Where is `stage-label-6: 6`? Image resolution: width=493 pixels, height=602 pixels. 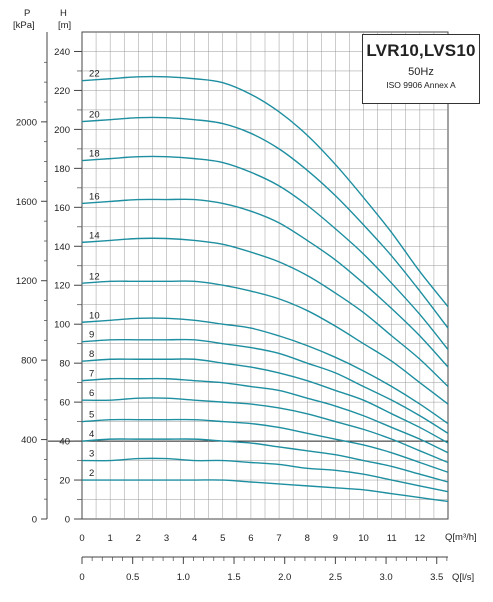
stage-label-6: 6 is located at coordinates (91, 393).